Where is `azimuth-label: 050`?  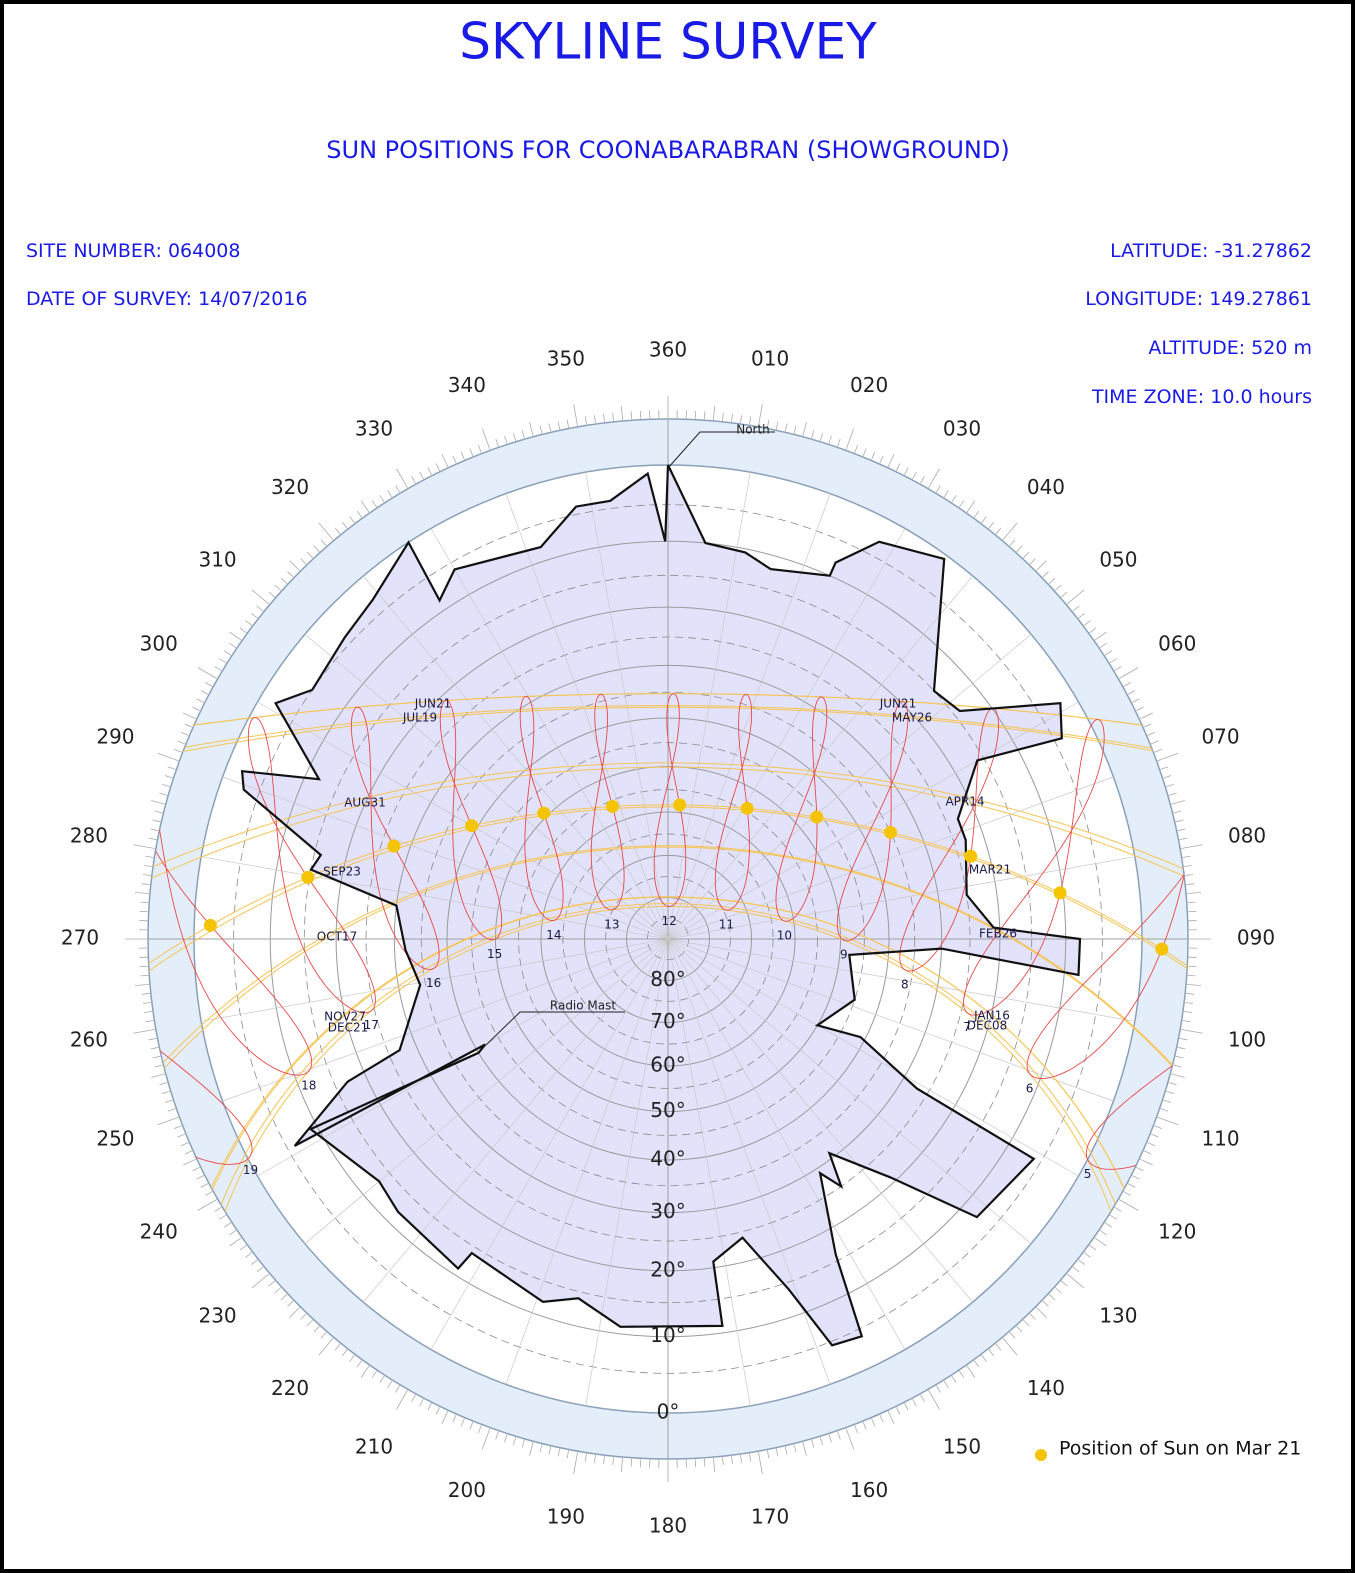
azimuth-label: 050 is located at coordinates (1118, 560).